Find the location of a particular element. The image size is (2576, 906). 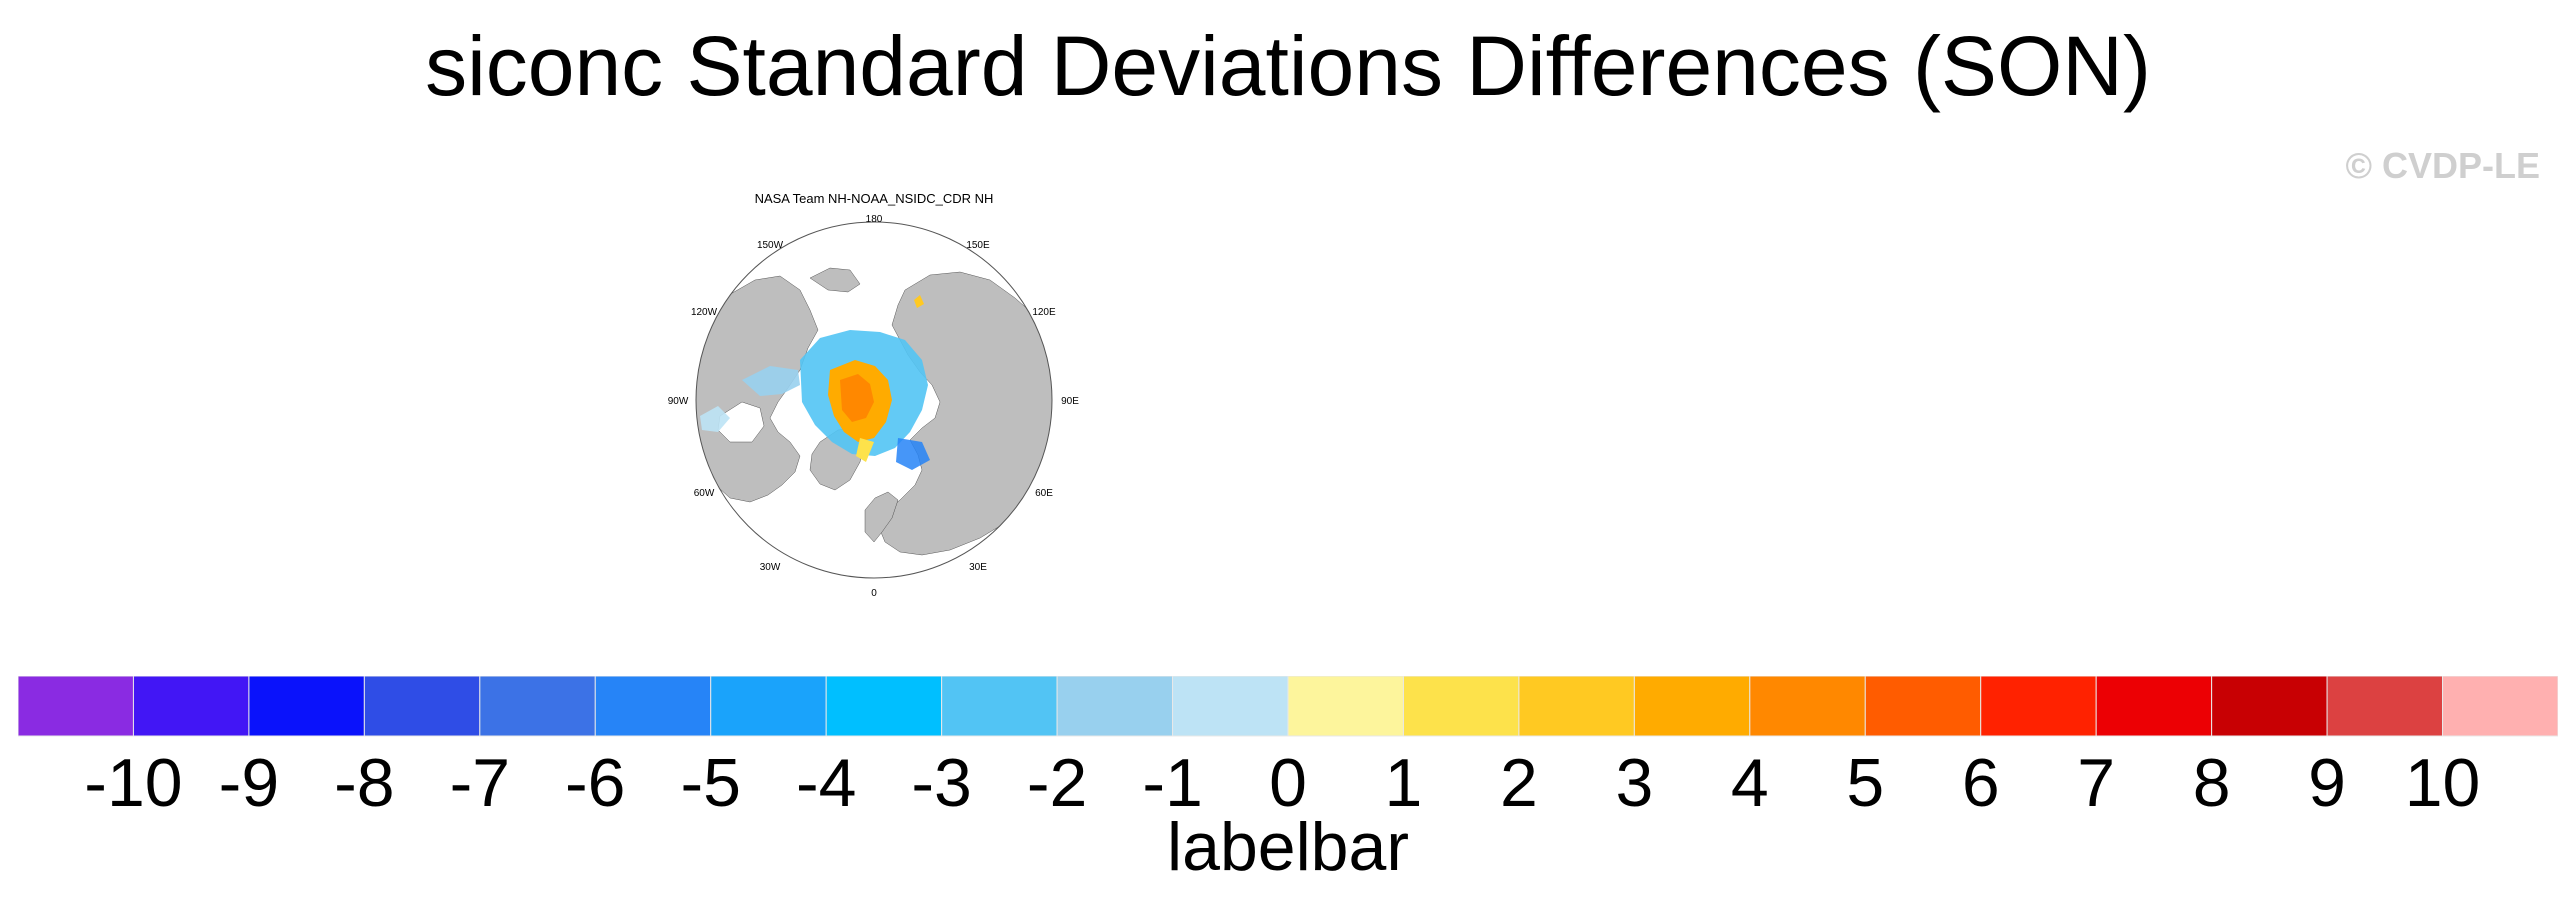

hudson-bay is located at coordinates (741, 422).